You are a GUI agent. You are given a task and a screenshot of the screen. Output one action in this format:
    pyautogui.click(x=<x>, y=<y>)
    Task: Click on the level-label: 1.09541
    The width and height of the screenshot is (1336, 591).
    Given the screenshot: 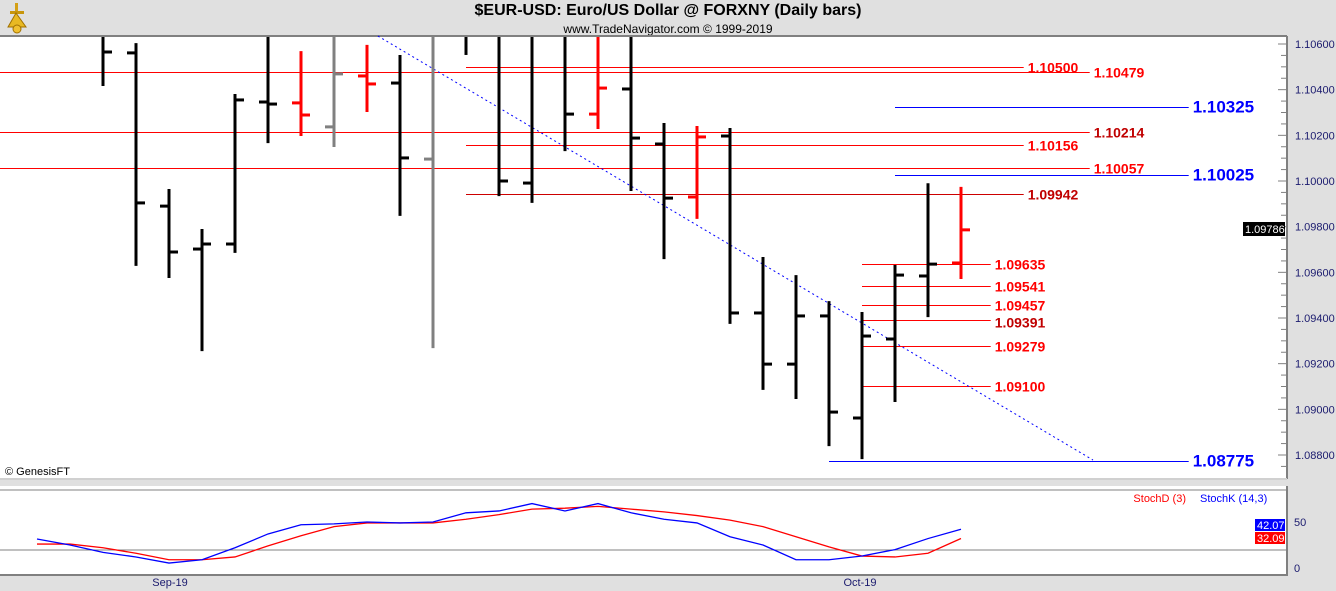 What is the action you would take?
    pyautogui.click(x=1020, y=287)
    